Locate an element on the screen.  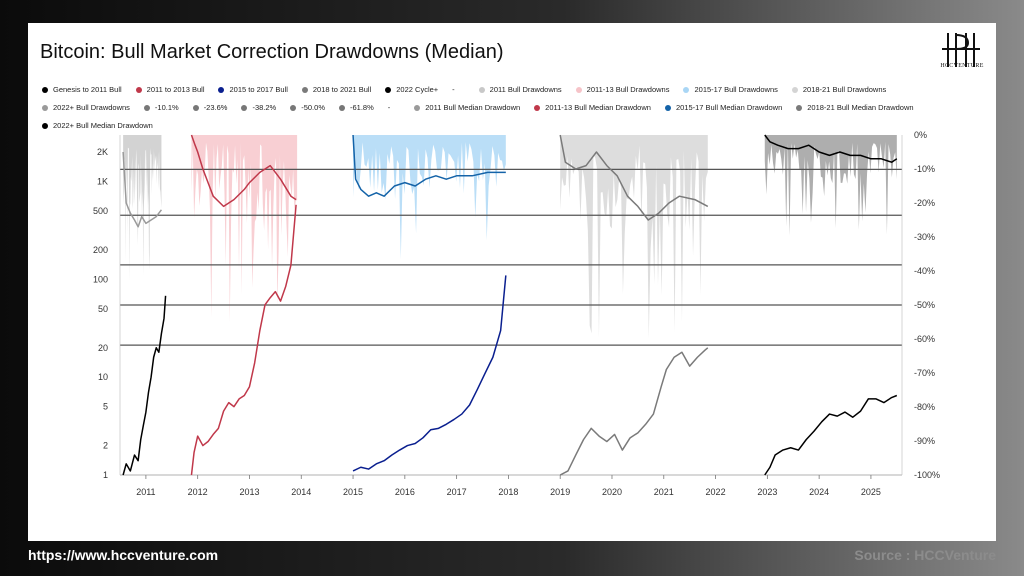
legend-item: 2011 Bull Drawdowns is located at coordinates (520, 90).